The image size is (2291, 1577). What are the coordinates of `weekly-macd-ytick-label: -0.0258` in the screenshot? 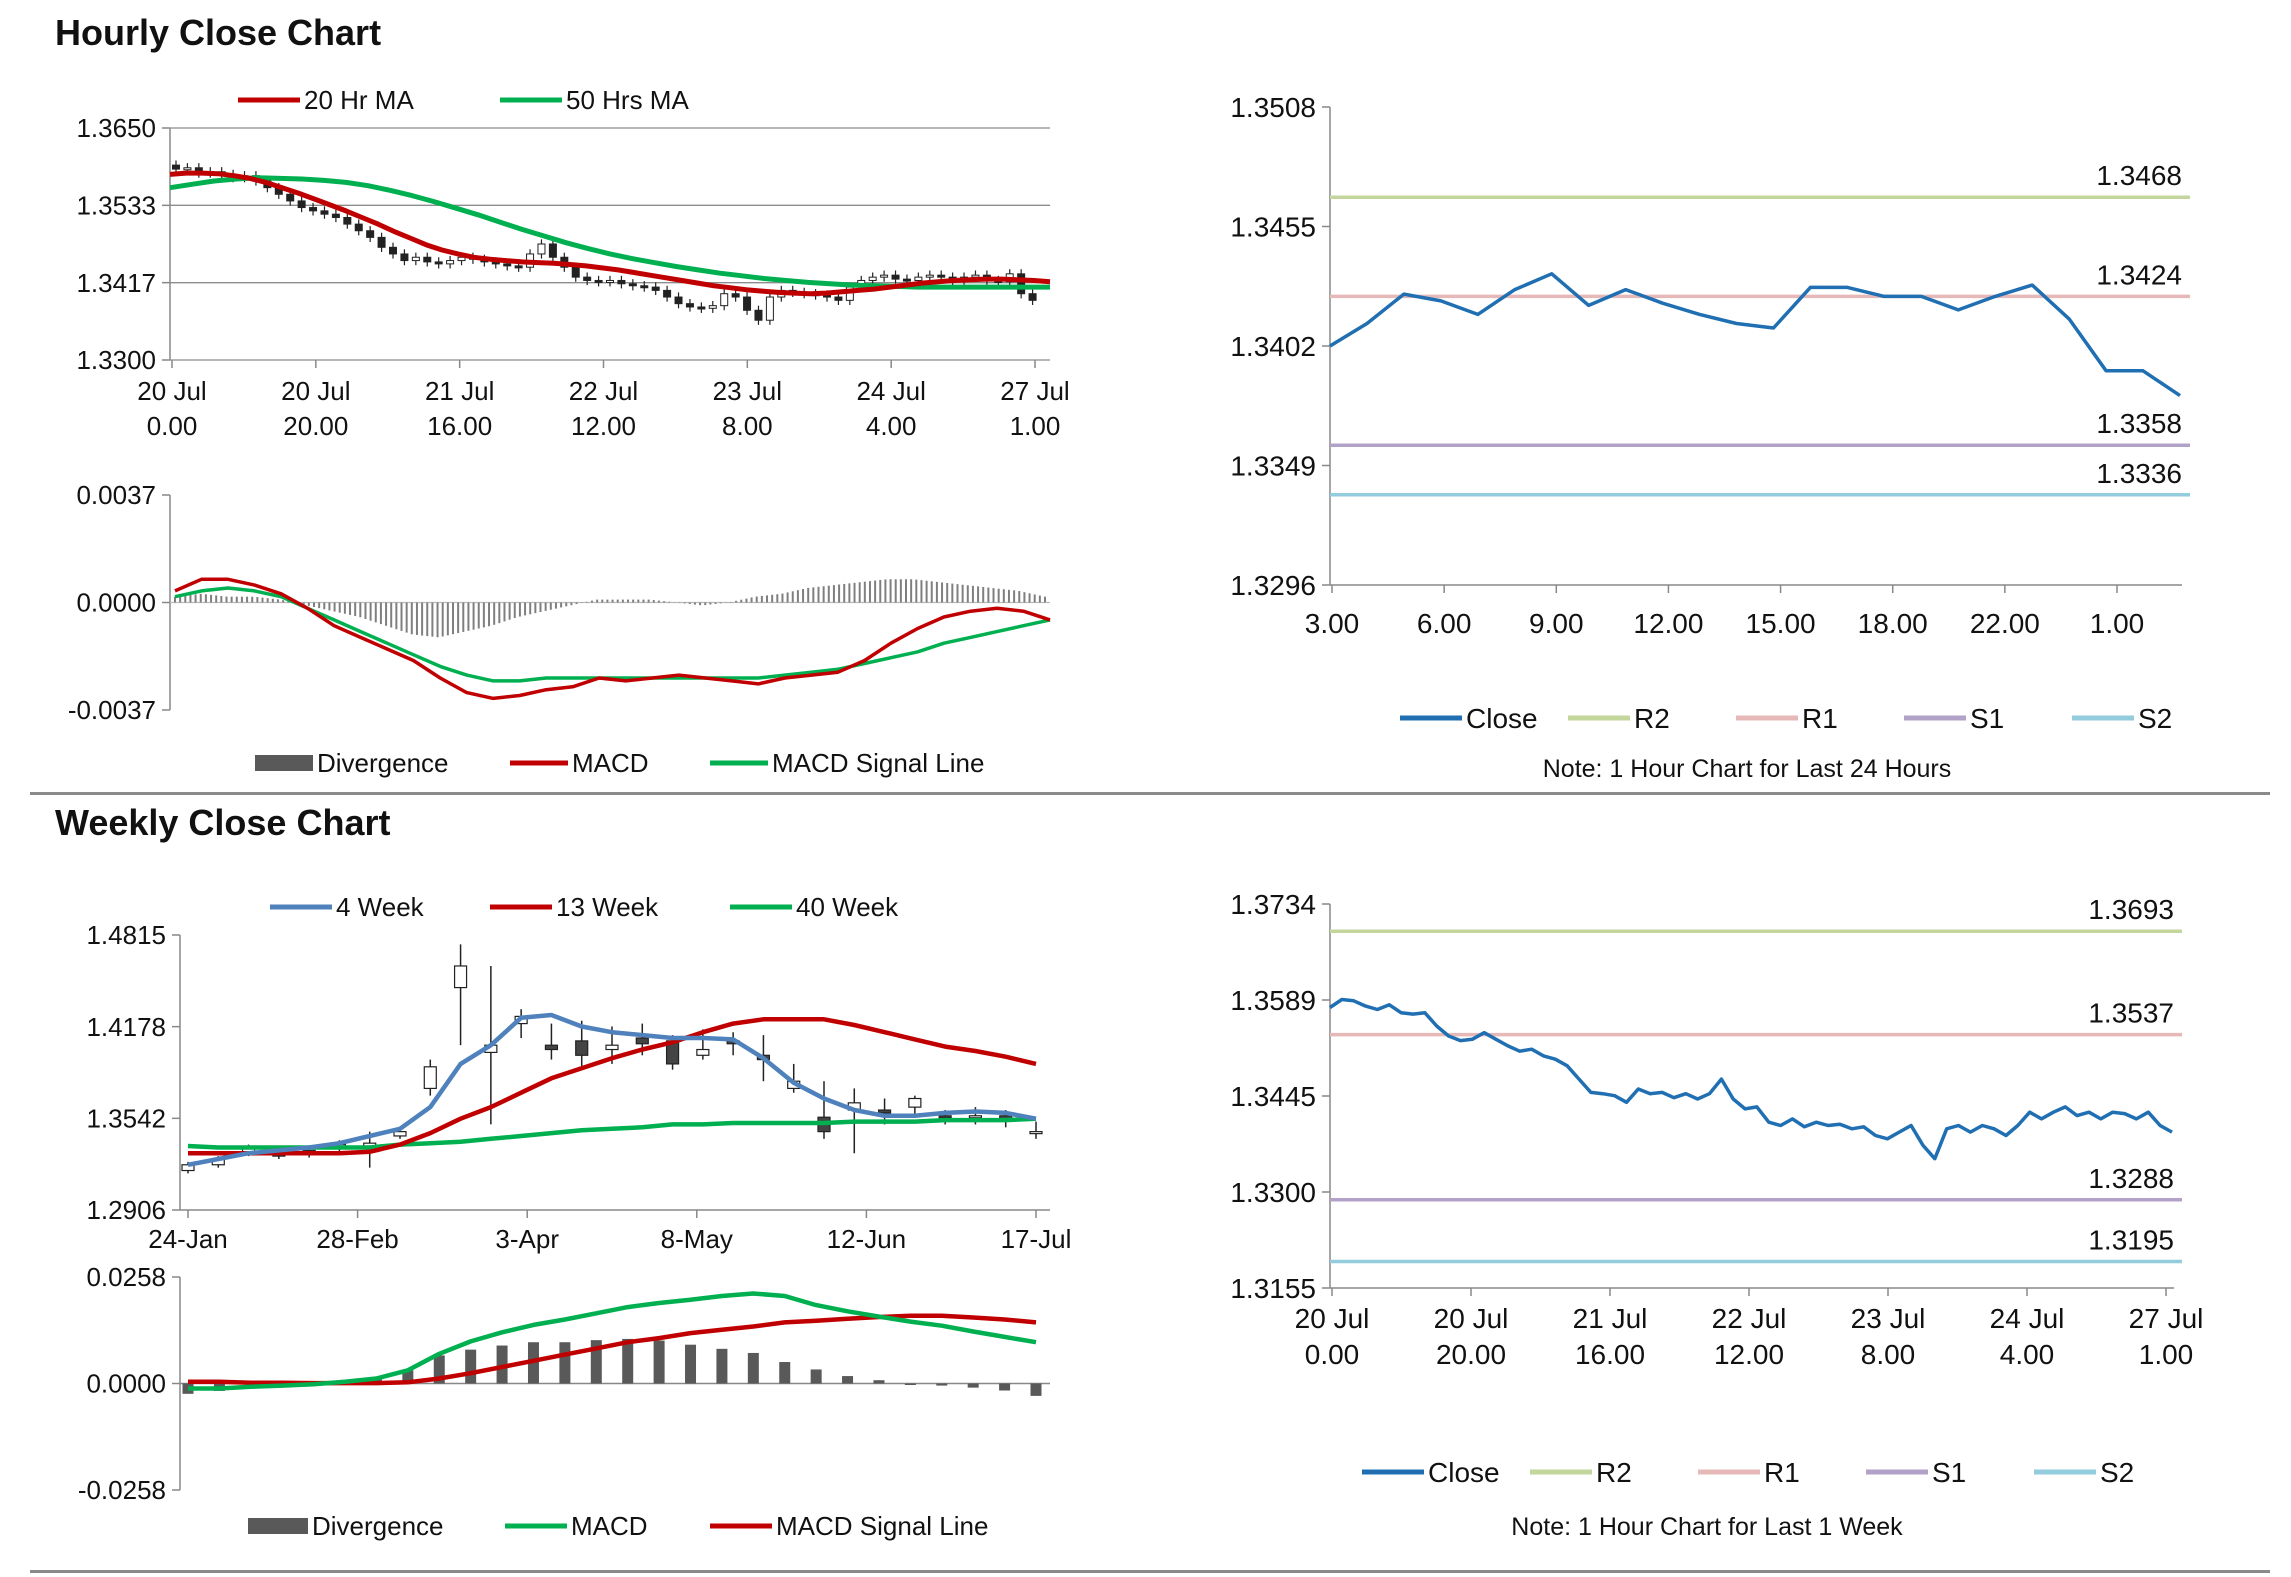 It's located at (122, 1490).